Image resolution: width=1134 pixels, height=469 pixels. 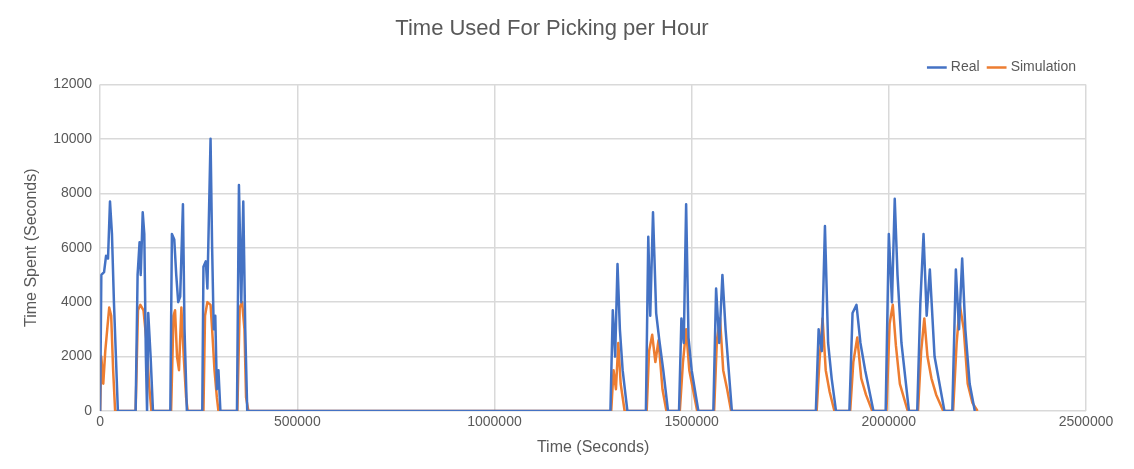 What do you see at coordinates (1043, 66) in the screenshot?
I see `legend-label: Simulation` at bounding box center [1043, 66].